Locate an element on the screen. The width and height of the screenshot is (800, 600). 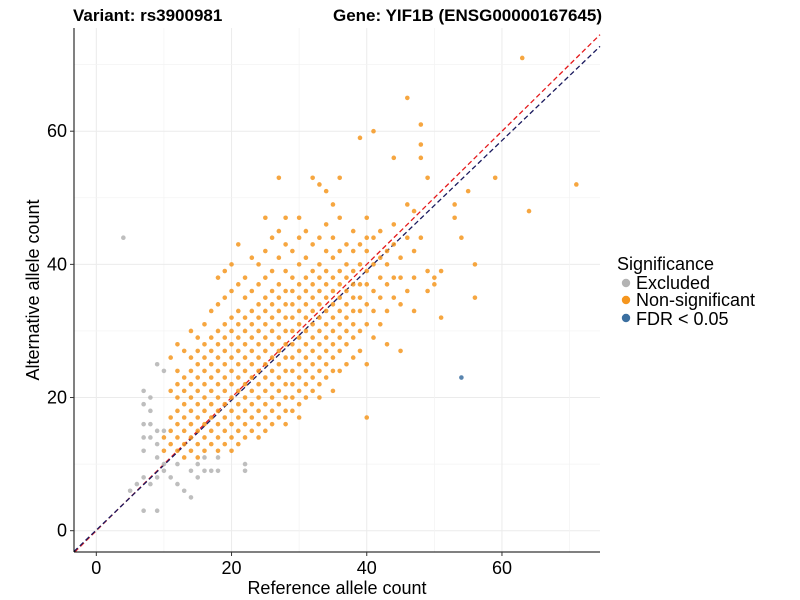
legend-marker-non-significant is located at coordinates (626, 300).